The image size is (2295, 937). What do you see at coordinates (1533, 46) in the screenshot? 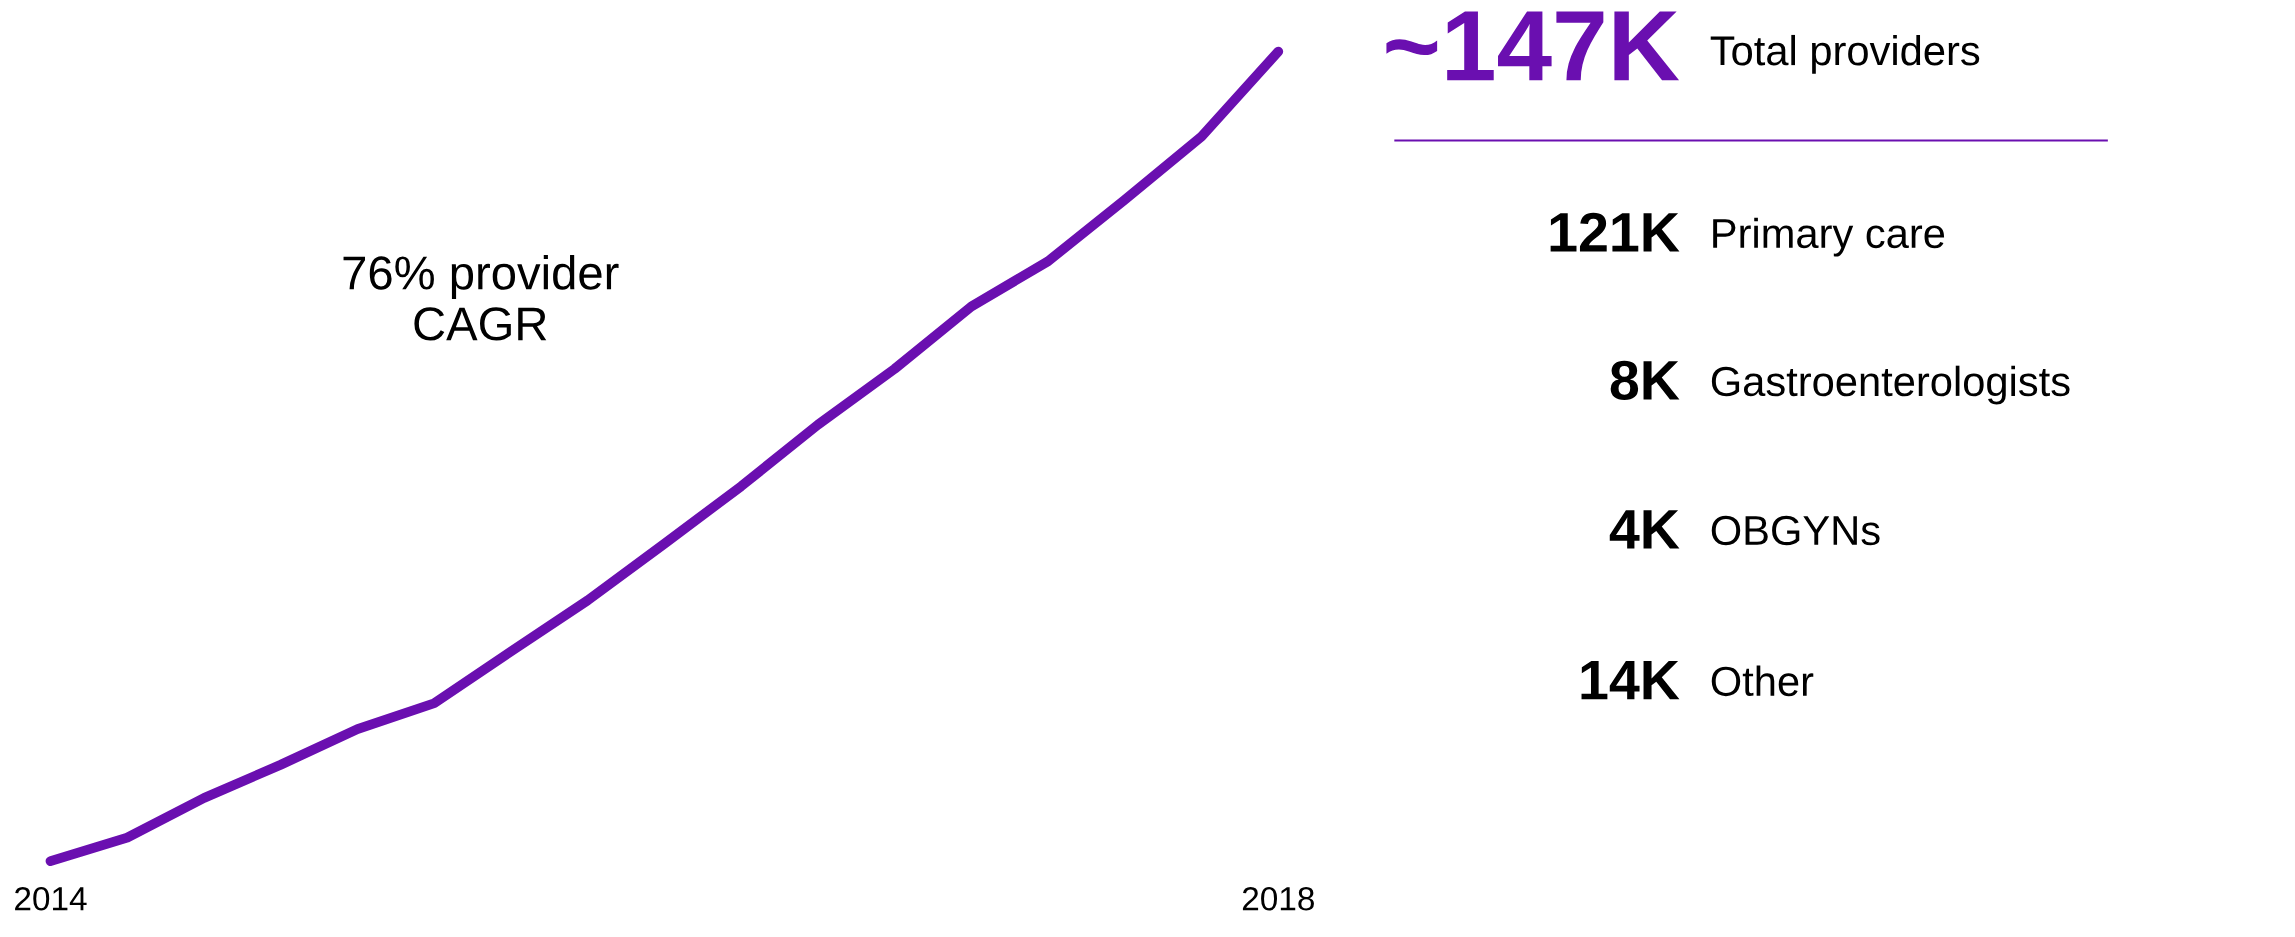
I see `text: ~147K` at bounding box center [1533, 46].